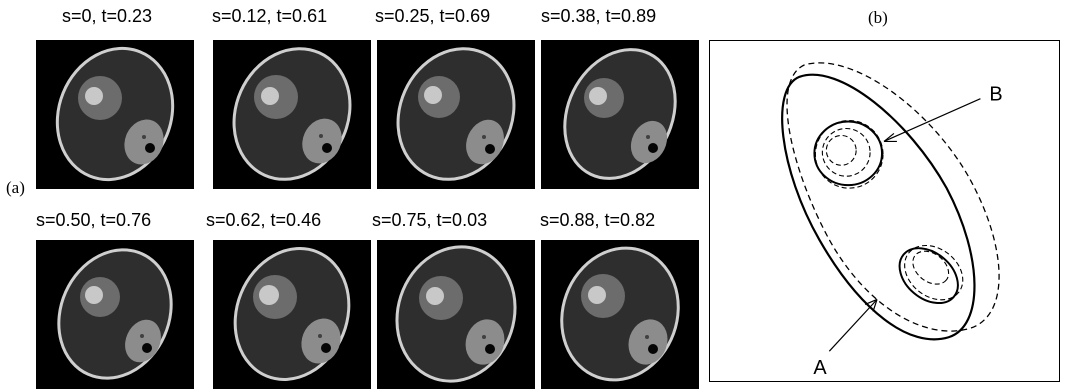 This screenshot has width=1066, height=390. I want to click on label-b: B, so click(995, 95).